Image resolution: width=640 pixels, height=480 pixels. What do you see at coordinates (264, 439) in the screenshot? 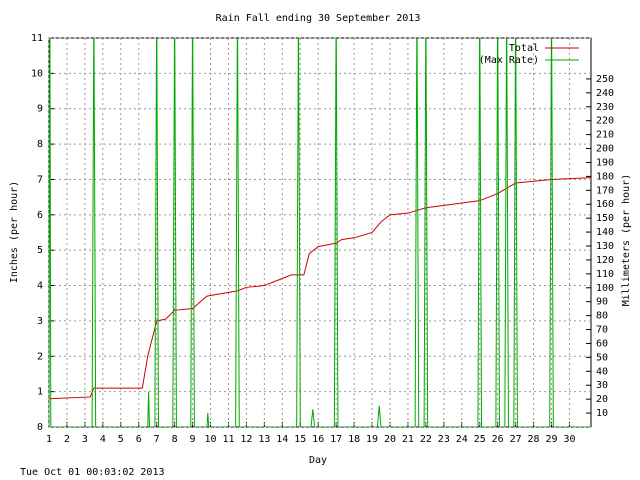
I see `x-tick-label: 13` at bounding box center [264, 439].